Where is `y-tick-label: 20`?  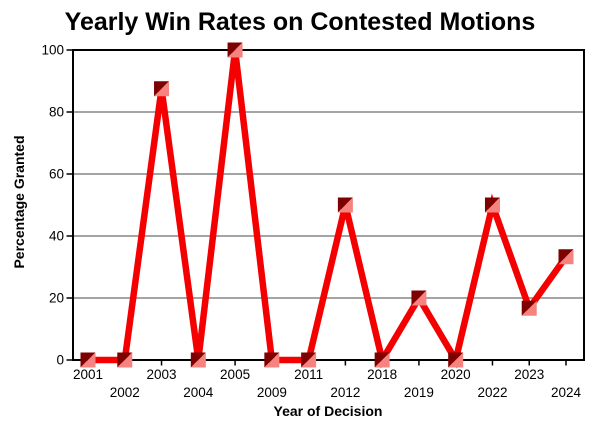
y-tick-label: 20 is located at coordinates (56, 298).